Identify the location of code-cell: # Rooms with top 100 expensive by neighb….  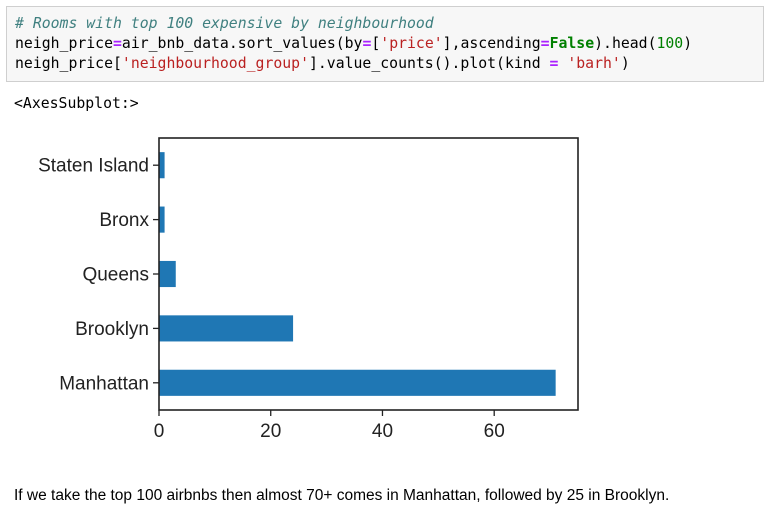
(385, 44).